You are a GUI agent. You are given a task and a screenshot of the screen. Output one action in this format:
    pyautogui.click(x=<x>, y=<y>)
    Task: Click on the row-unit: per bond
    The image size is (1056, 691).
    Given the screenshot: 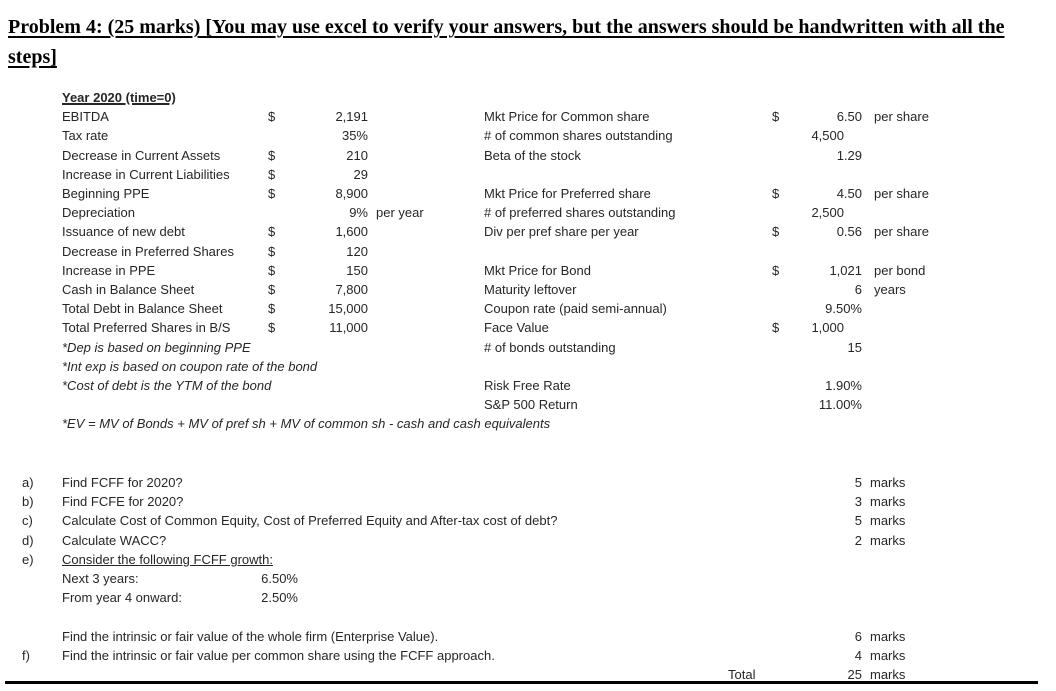 What is the action you would take?
    pyautogui.click(x=900, y=270)
    